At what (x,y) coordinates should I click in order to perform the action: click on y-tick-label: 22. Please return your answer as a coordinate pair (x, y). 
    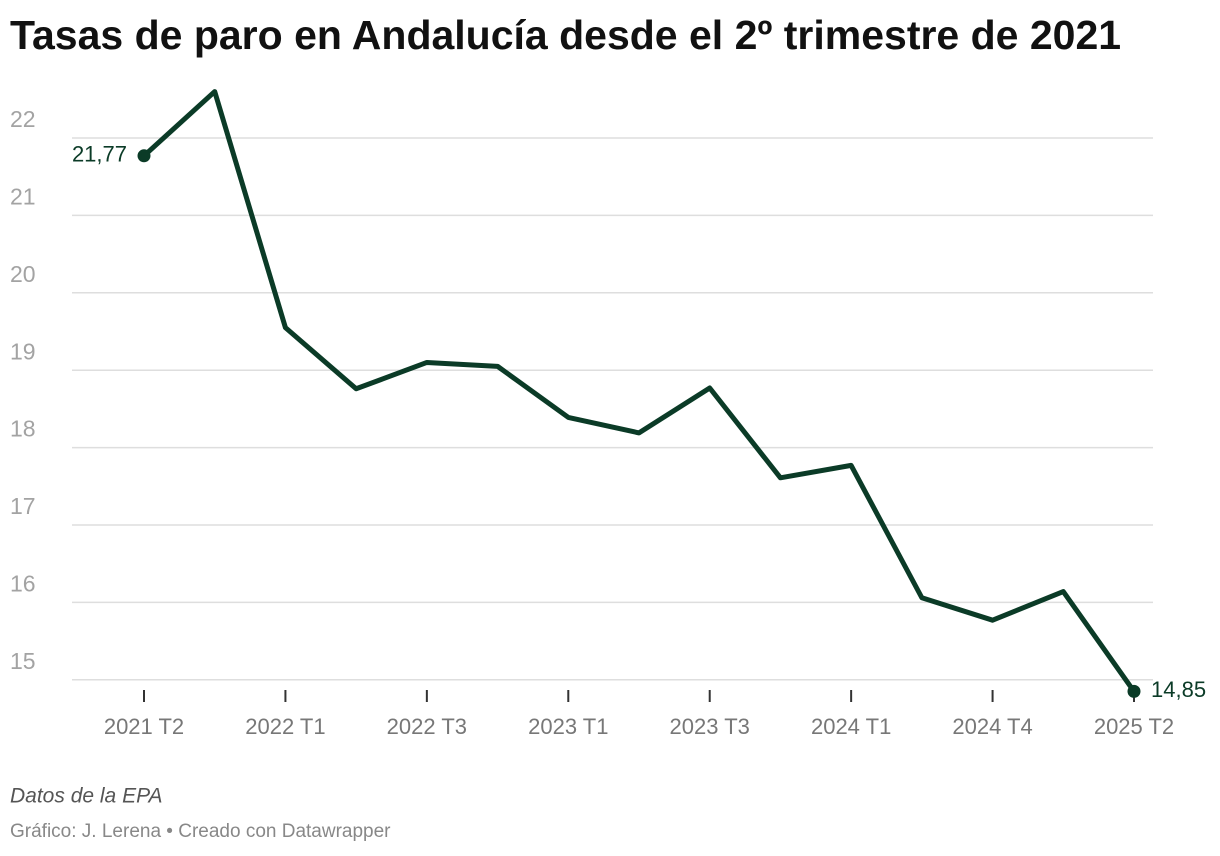
    Looking at the image, I should click on (23, 119).